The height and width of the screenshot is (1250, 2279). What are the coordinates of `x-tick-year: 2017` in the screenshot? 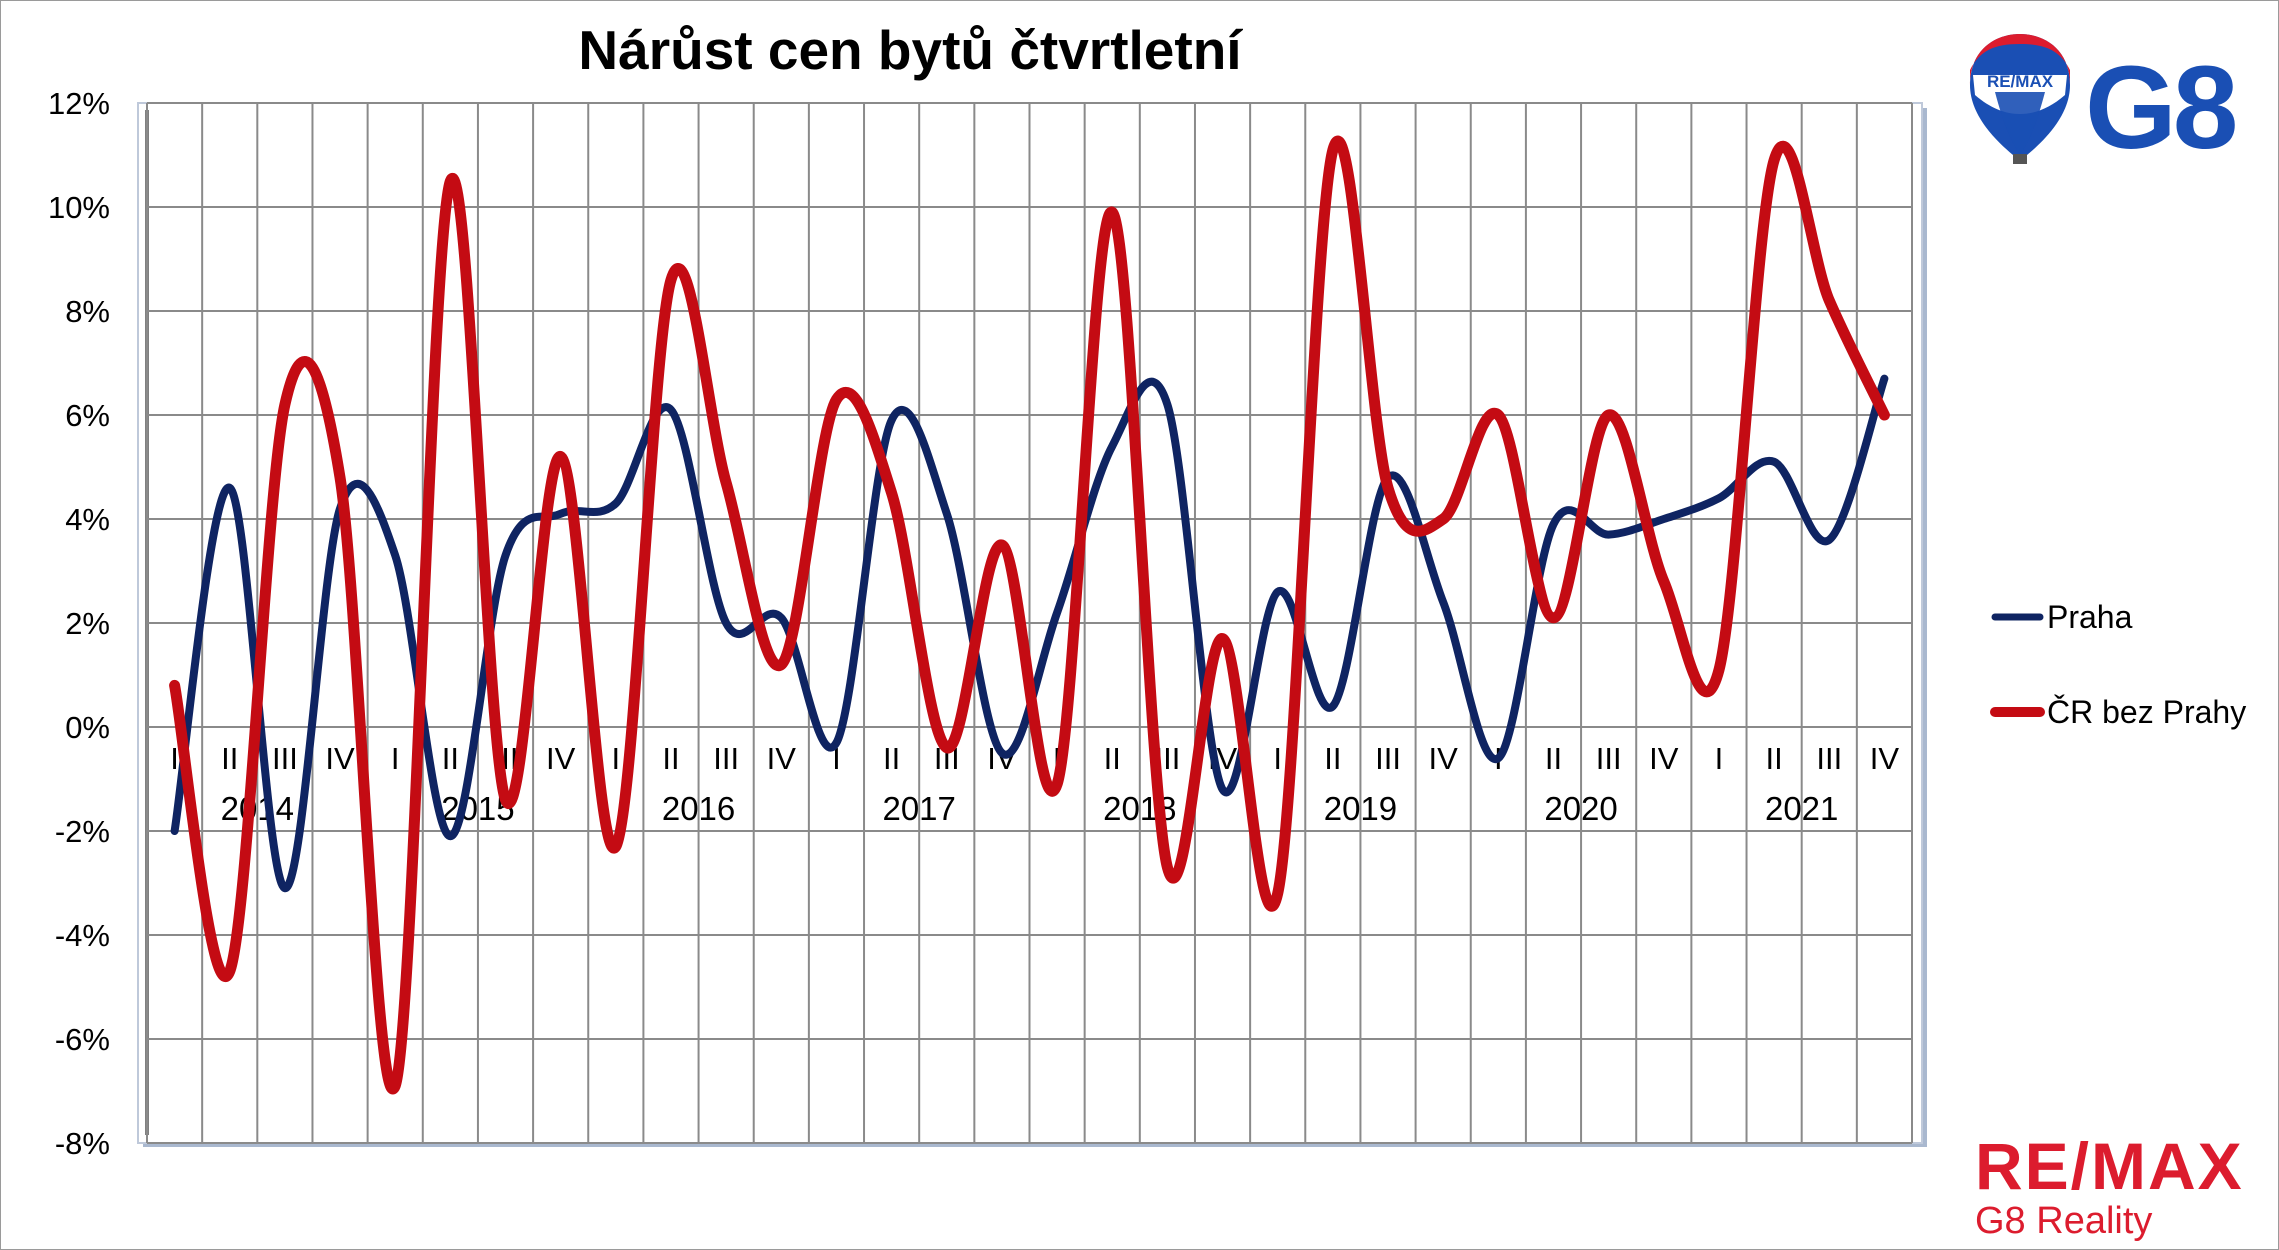 It's located at (918, 808).